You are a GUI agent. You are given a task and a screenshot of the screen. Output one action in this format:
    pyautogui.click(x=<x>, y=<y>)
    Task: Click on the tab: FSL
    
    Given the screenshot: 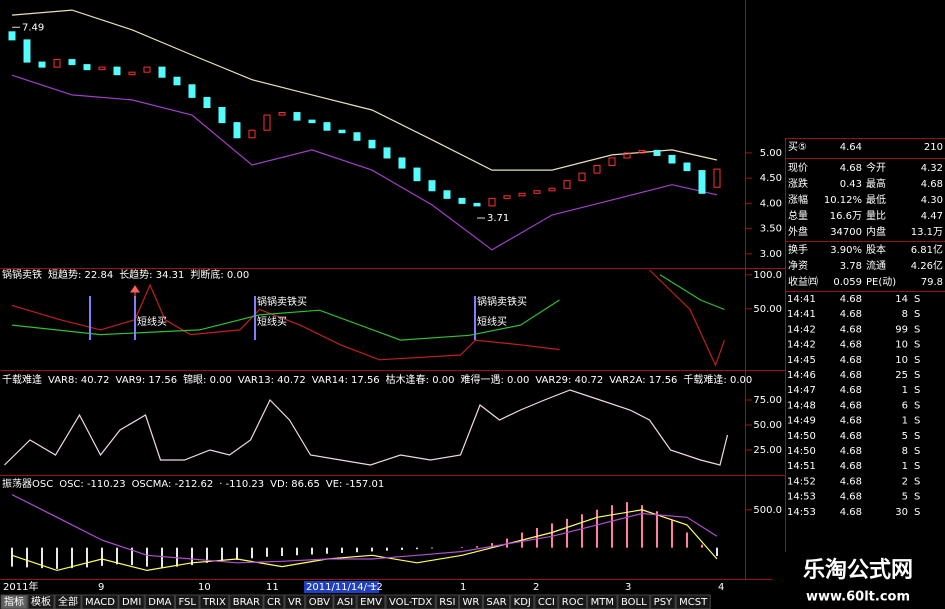 What is the action you would take?
    pyautogui.click(x=187, y=602)
    